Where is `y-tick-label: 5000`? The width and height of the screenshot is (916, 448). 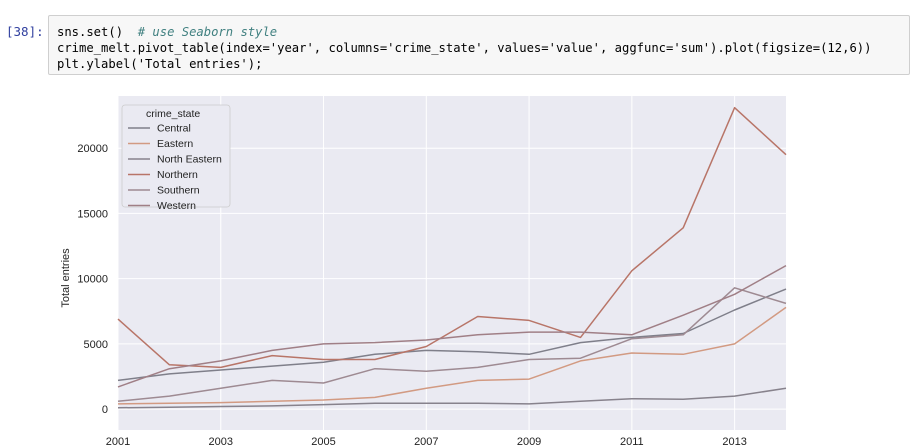
y-tick-label: 5000 is located at coordinates (96, 345).